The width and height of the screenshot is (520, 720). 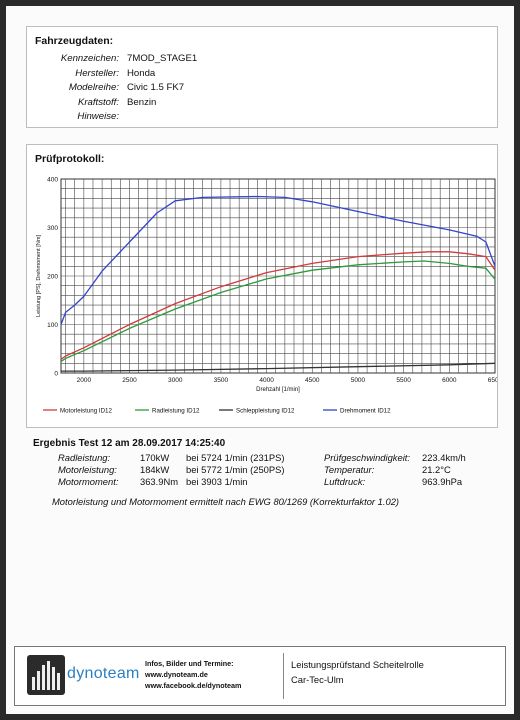 What do you see at coordinates (87, 469) in the screenshot?
I see `result-label: Motorleistung:` at bounding box center [87, 469].